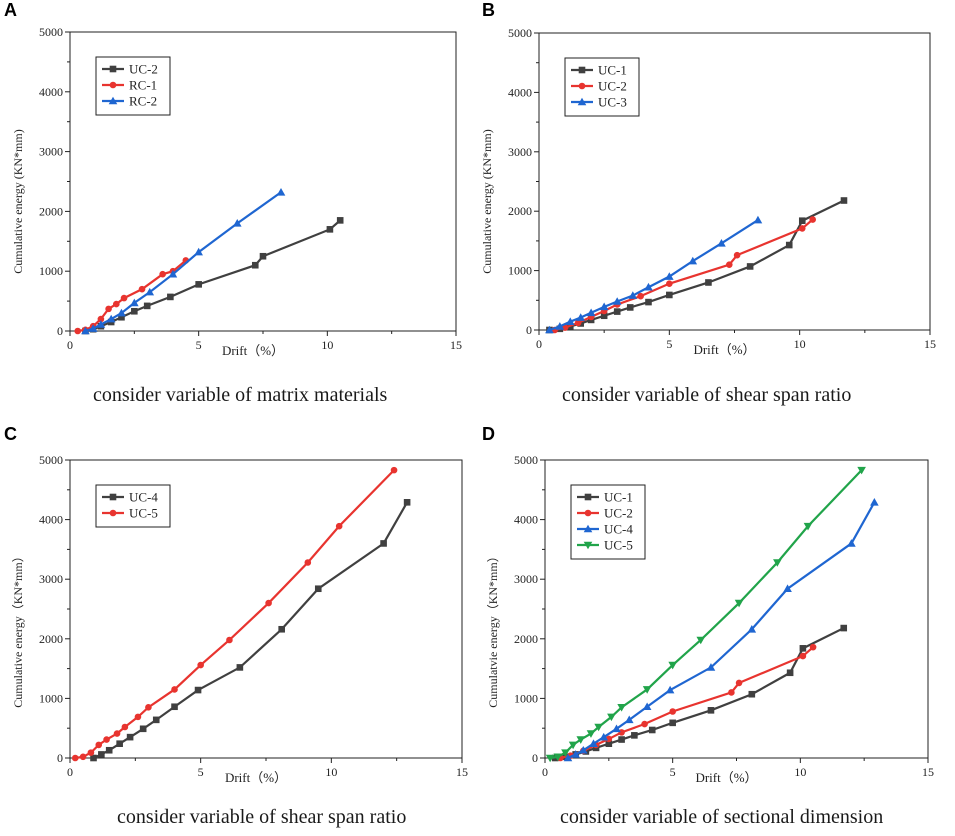  I want to click on panel-letter: B, so click(488, 10).